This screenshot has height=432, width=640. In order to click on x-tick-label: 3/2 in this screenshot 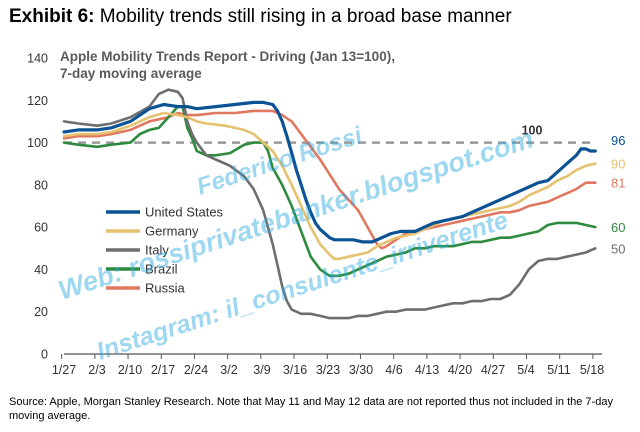, I will do `click(228, 370)`.